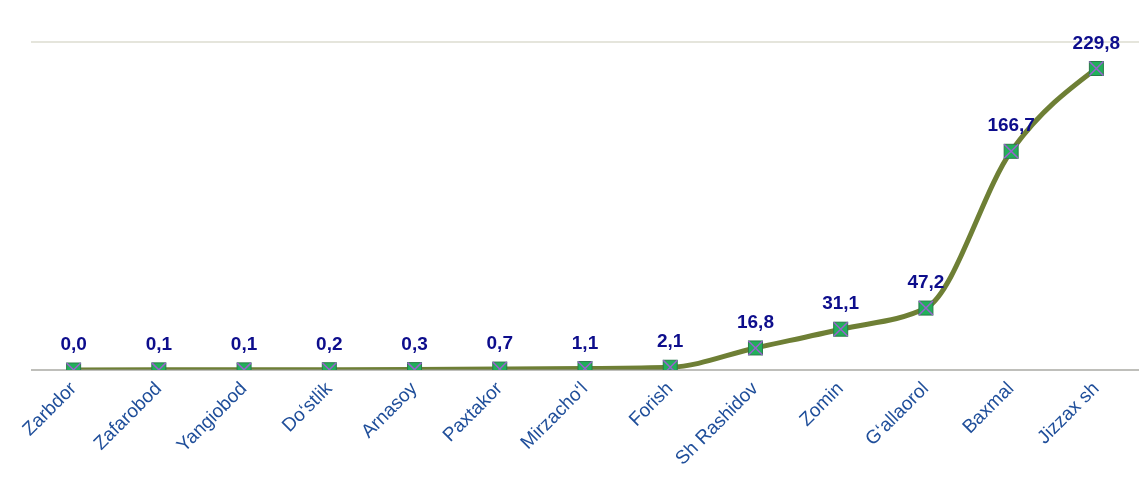 This screenshot has width=1143, height=504. Describe the element at coordinates (1096, 42) in the screenshot. I see `data-label: 229,8` at that location.